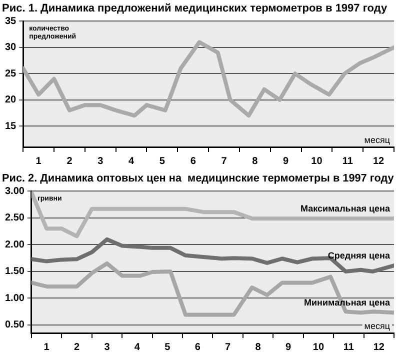 The width and height of the screenshot is (400, 356). I want to click on y-tick-label: 2.00, so click(14, 244).